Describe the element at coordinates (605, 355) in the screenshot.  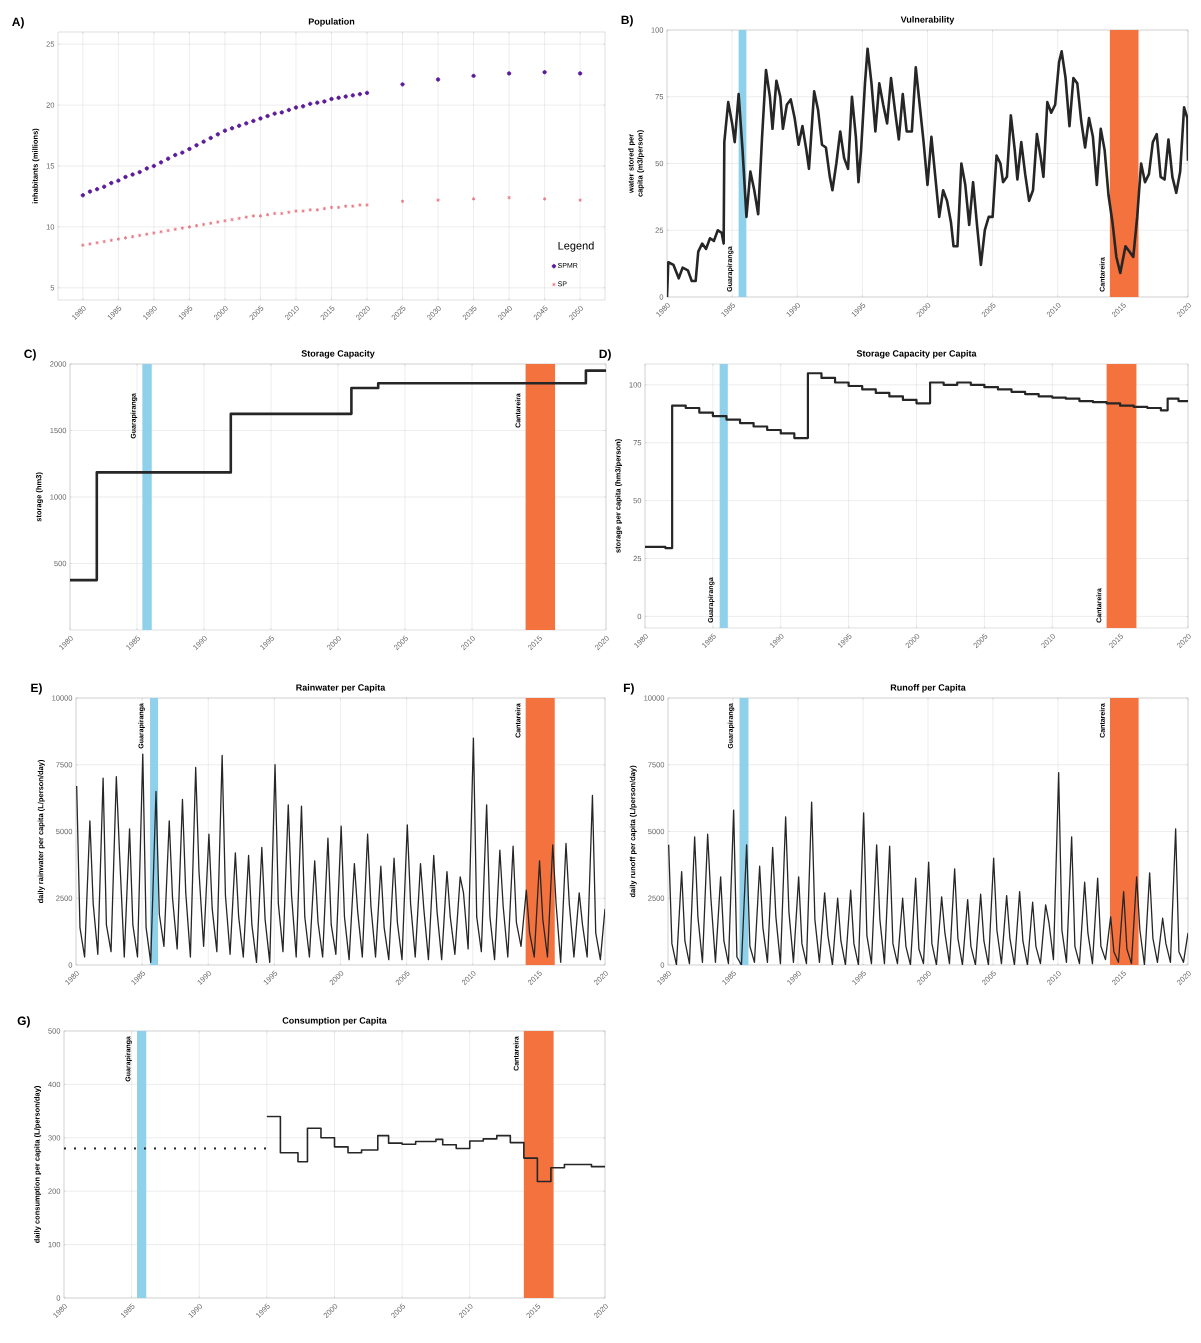
I see `text: D)` at that location.